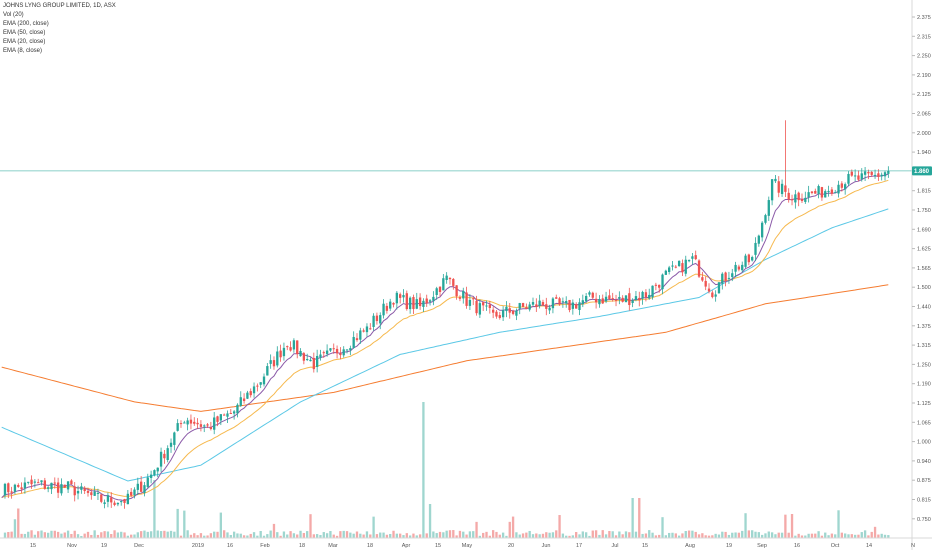  Describe the element at coordinates (924, 423) in the screenshot. I see `y-tick-label: 1.065` at that location.